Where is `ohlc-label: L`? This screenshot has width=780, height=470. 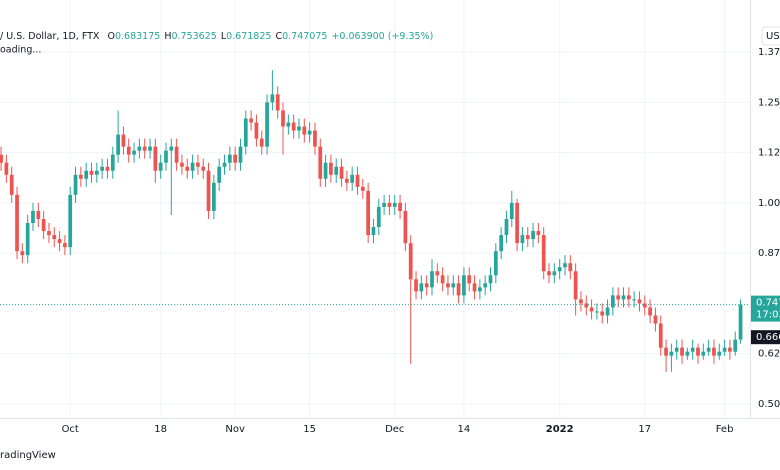 ohlc-label: L is located at coordinates (224, 36).